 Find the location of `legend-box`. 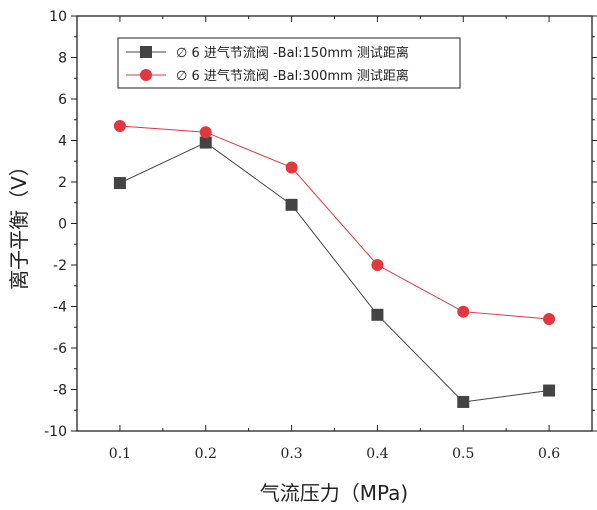

legend-box is located at coordinates (289, 63).